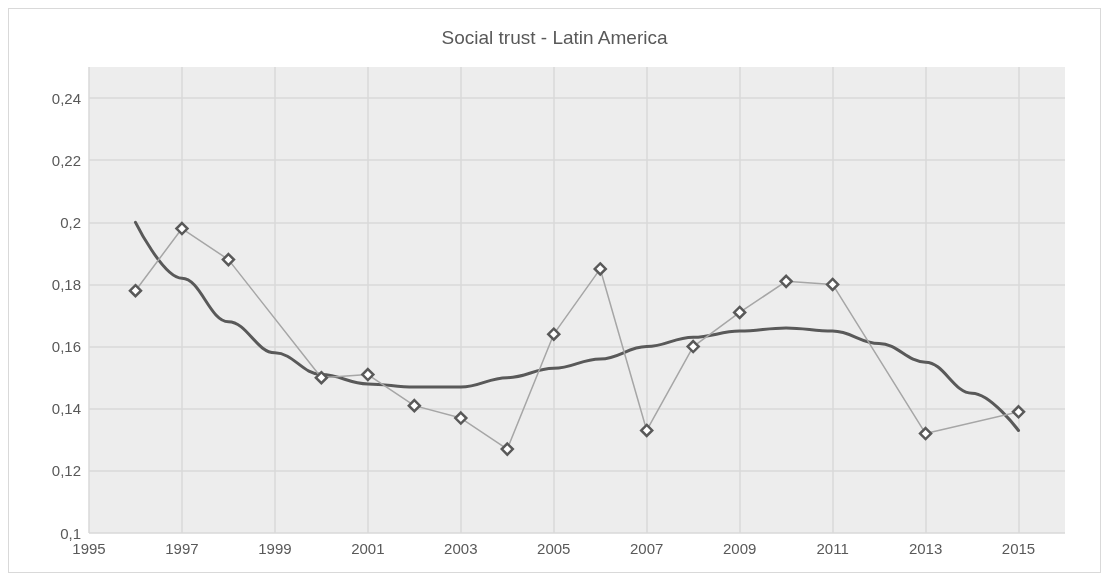 The height and width of the screenshot is (581, 1109). Describe the element at coordinates (368, 548) in the screenshot. I see `x-tick-label: 2001` at that location.